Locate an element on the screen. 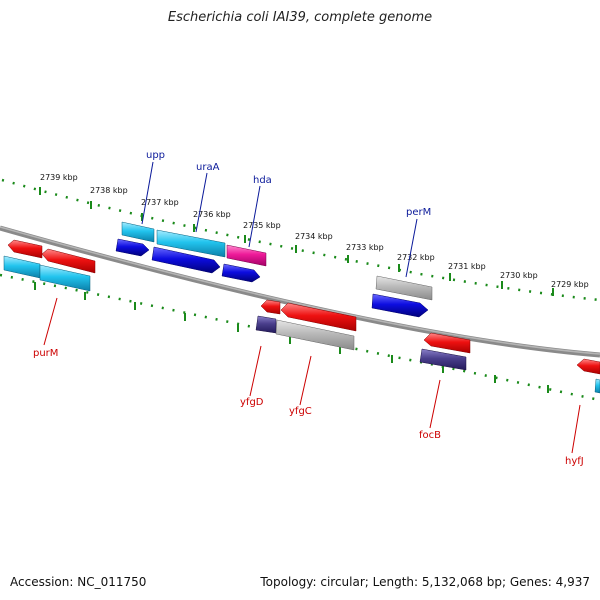  kbp-label: 2736 kbp is located at coordinates (212, 214).